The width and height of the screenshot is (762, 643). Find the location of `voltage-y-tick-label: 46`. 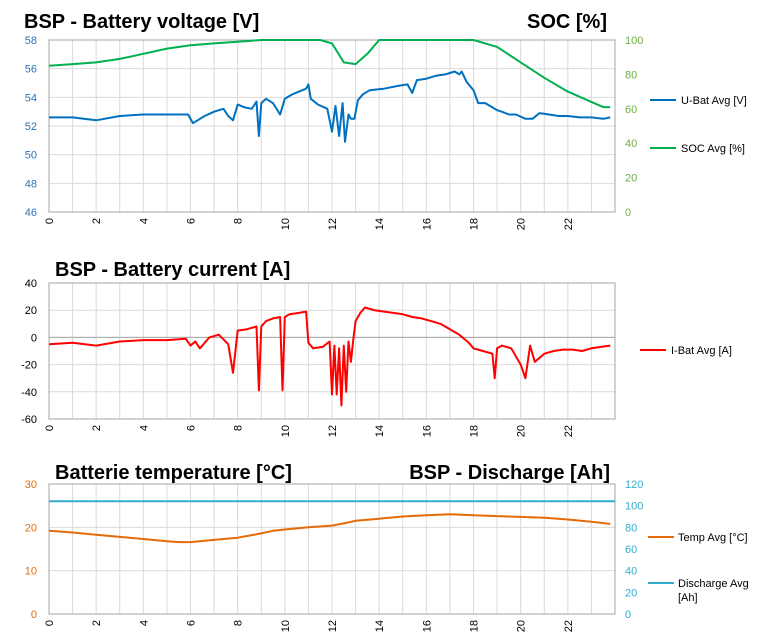

voltage-y-tick-label: 46 is located at coordinates (31, 213).